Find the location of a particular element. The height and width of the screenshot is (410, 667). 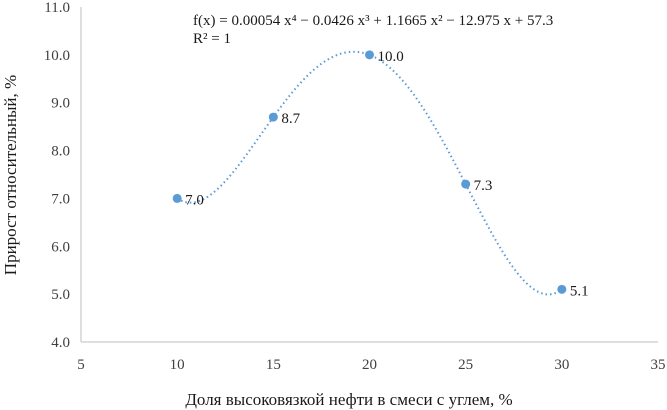

x-tick-label: 25 is located at coordinates (465, 365).